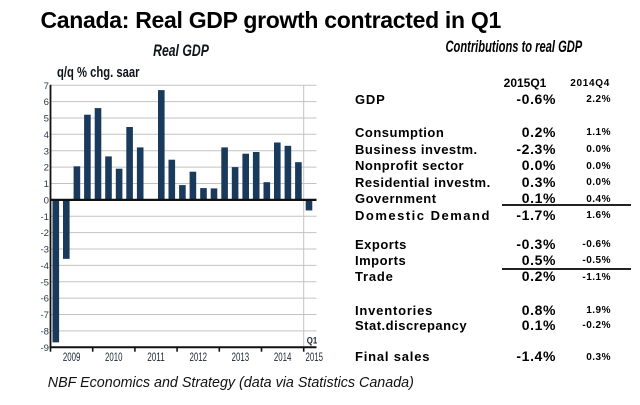 Image resolution: width=640 pixels, height=405 pixels. Describe the element at coordinates (114, 357) in the screenshot. I see `svg-text: 2010` at that location.